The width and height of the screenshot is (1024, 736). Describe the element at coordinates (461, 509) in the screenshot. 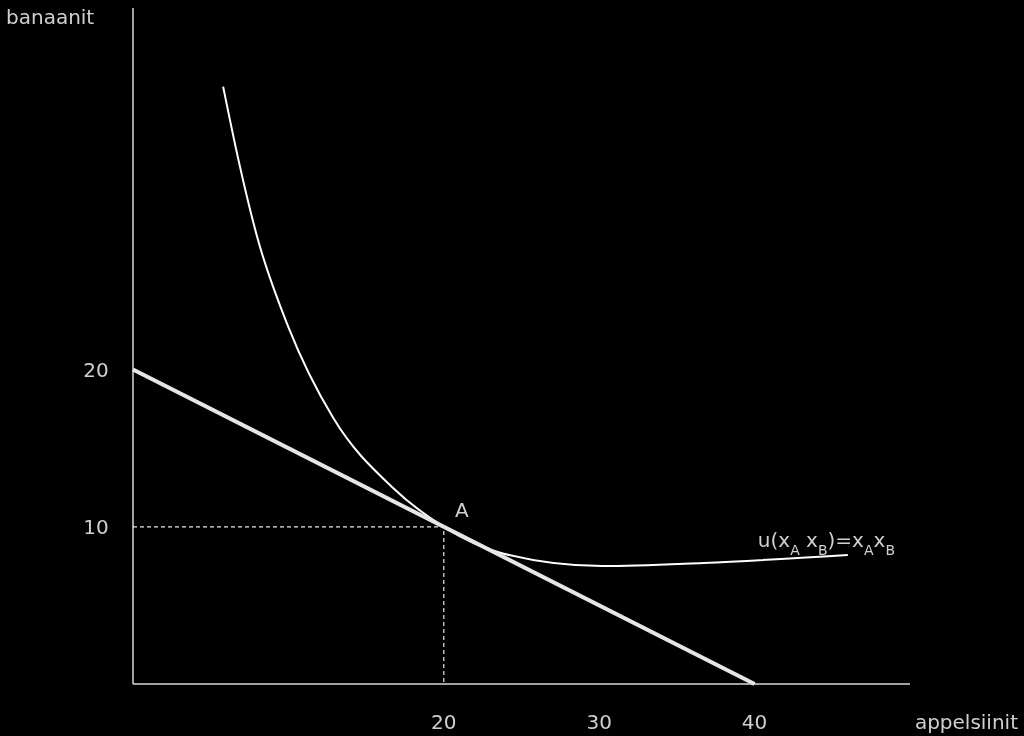

I see `annotation: A` at that location.